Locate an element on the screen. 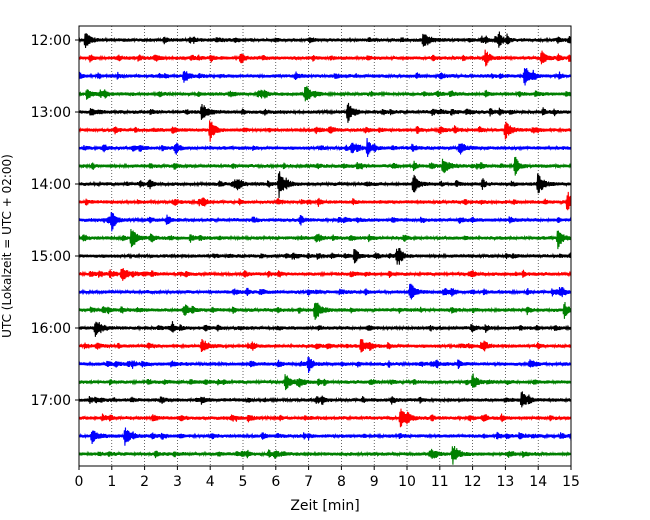 This screenshot has height=520, width=650. y-tick-label: 13:00 is located at coordinates (51, 113).